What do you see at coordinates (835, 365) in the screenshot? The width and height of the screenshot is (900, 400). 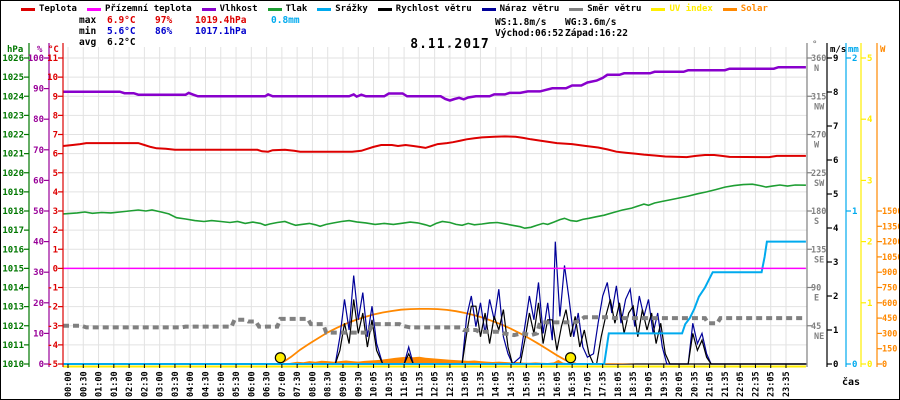 I see `axis-wind-tick-label: 0` at bounding box center [835, 365].